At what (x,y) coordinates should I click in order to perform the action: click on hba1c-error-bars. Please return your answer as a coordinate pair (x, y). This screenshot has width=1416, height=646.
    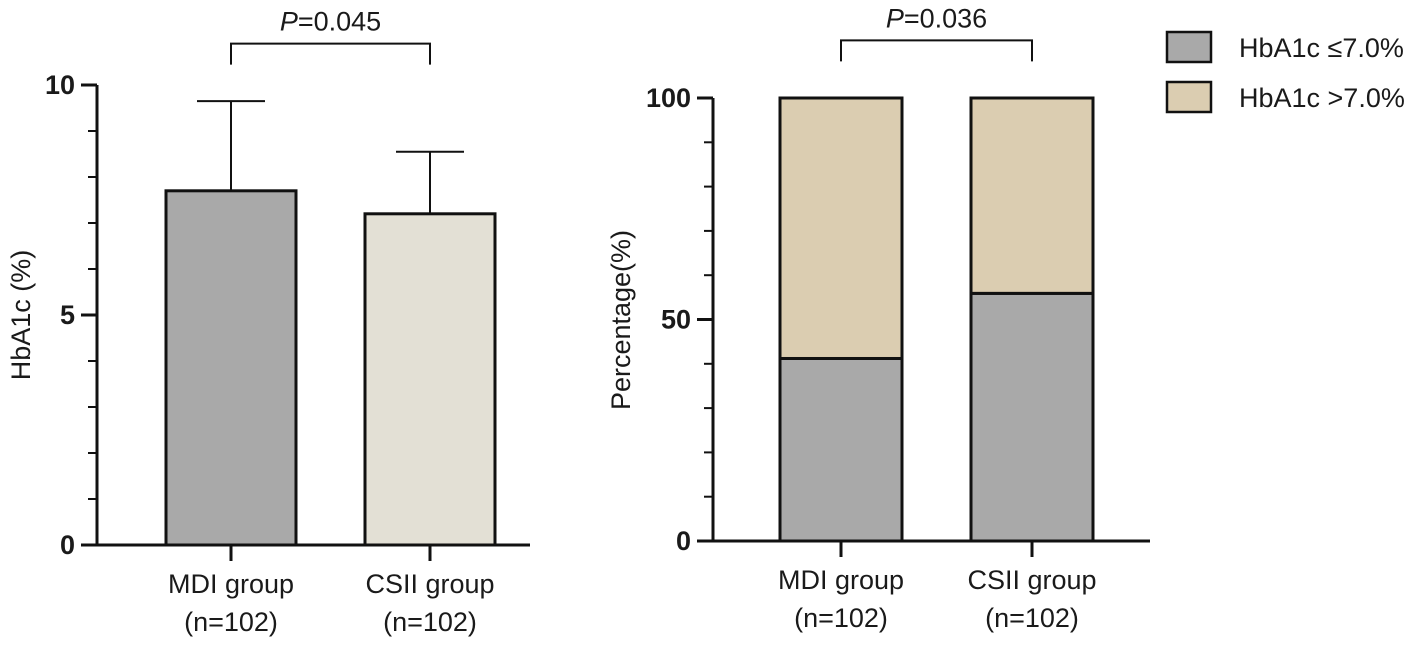
    Looking at the image, I should click on (330, 157).